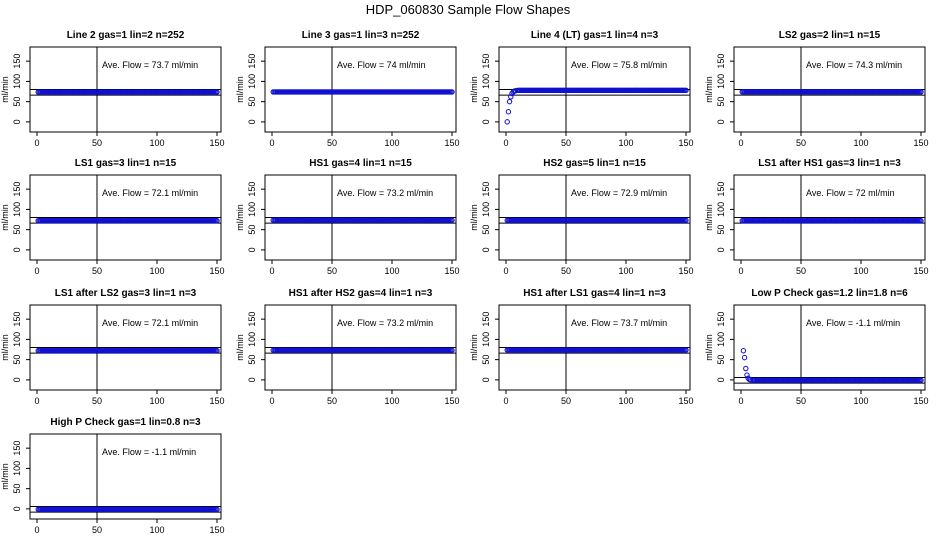 This screenshot has width=936, height=540. I want to click on panel-annotation: Ave. Flow = 73.7 ml/min, so click(150, 65).